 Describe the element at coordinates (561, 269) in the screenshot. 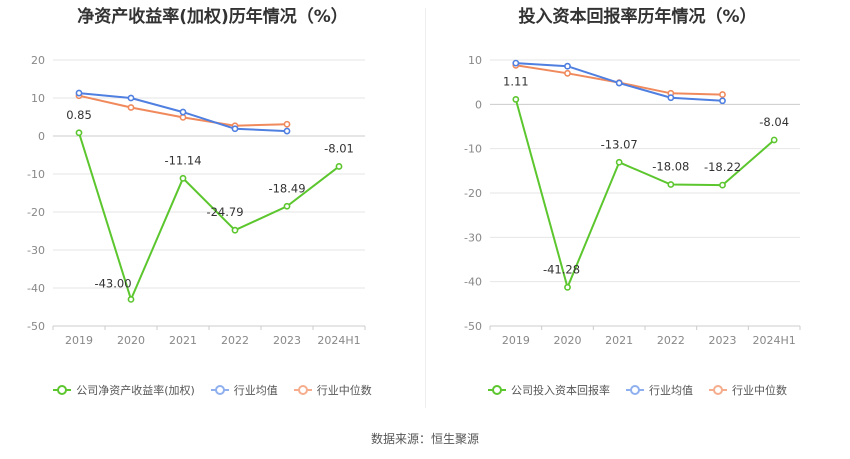

I see `data-label: -41.28` at that location.